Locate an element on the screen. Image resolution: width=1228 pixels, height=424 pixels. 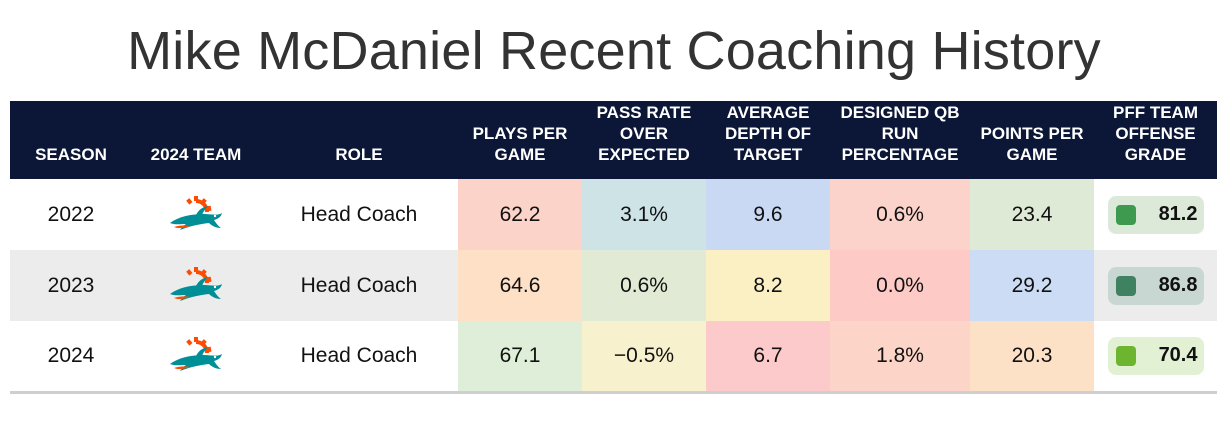
col-header-points-per-game: POINTS PER GAME is located at coordinates (1032, 140).